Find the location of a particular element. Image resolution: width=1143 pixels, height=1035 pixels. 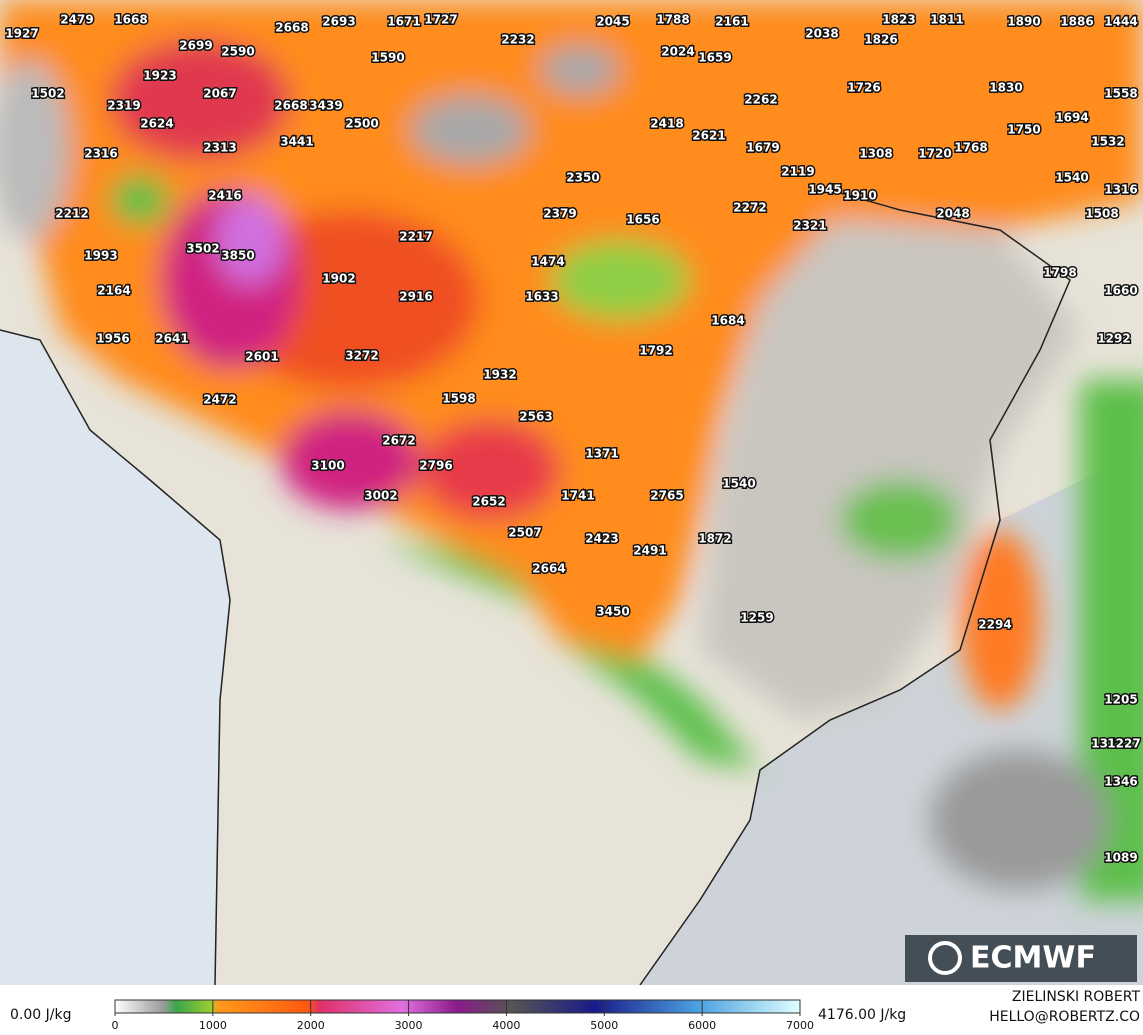

cape-label: 1259 is located at coordinates (756, 618).